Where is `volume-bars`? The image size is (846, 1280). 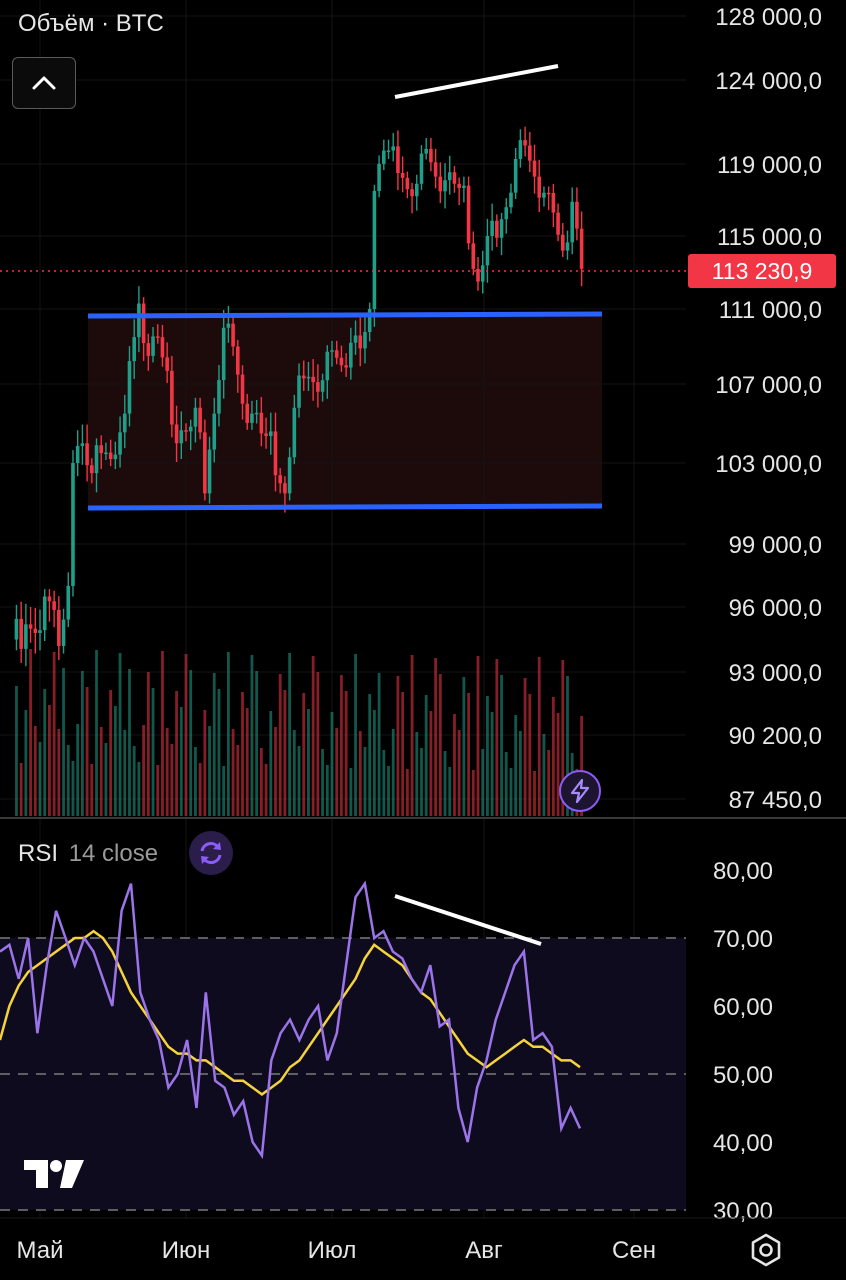
volume-bars is located at coordinates (299, 732).